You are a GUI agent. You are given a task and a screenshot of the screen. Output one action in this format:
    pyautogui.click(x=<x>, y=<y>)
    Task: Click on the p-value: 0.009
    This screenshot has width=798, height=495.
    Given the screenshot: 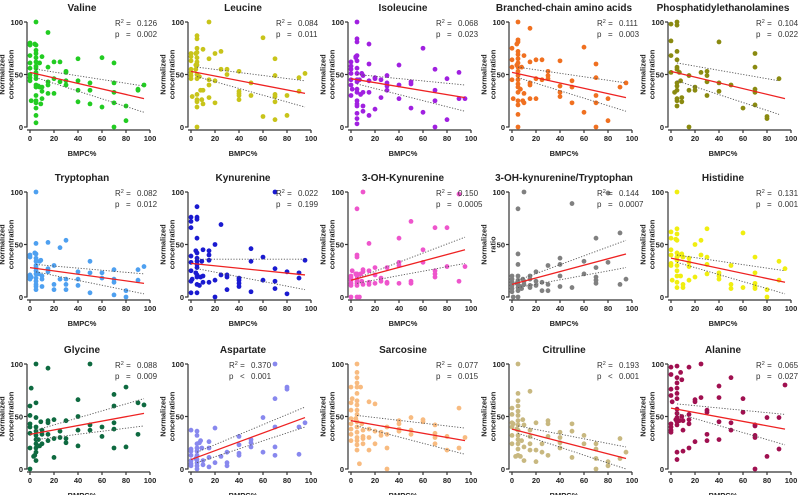 What is the action you would take?
    pyautogui.click(x=147, y=376)
    